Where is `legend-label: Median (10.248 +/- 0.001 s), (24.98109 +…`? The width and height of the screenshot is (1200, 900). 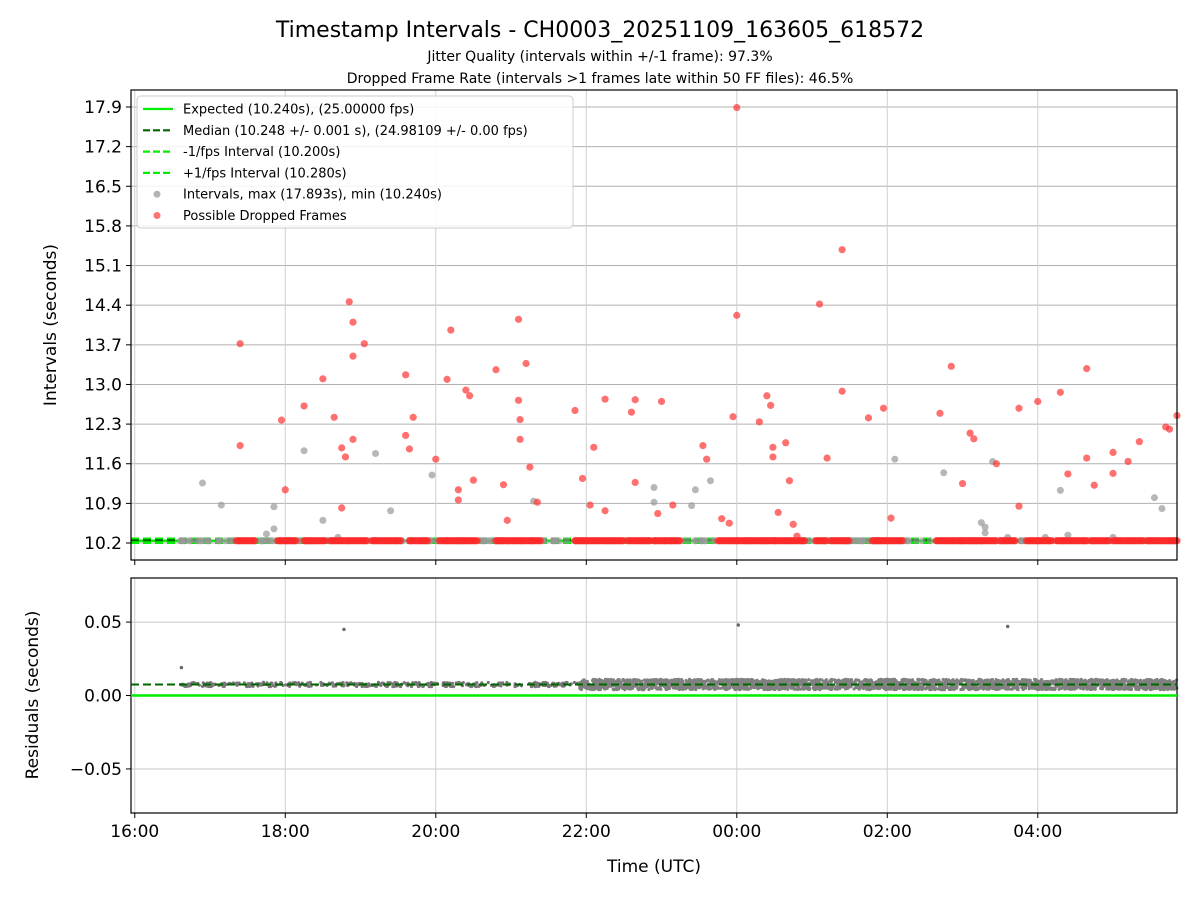 legend-label: Median (10.248 +/- 0.001 s), (24.98109 +… is located at coordinates (355, 131).